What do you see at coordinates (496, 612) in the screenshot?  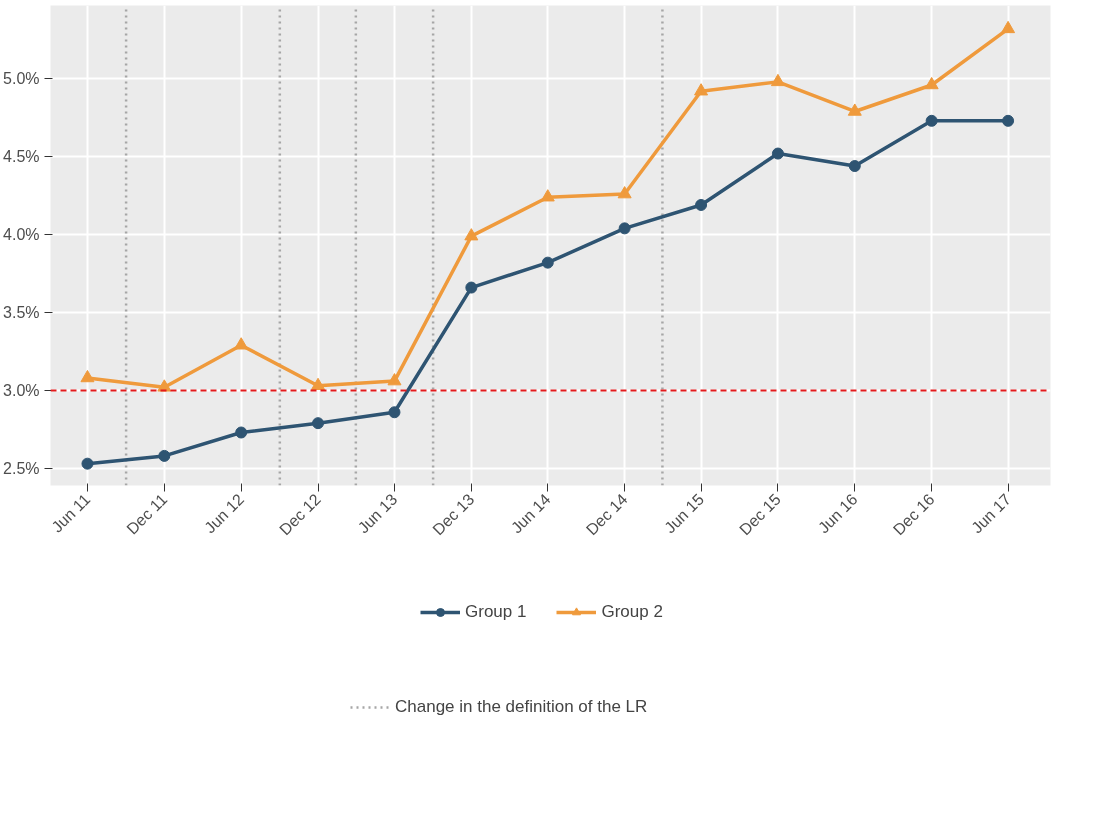 I see `legend-label: Group 1` at bounding box center [496, 612].